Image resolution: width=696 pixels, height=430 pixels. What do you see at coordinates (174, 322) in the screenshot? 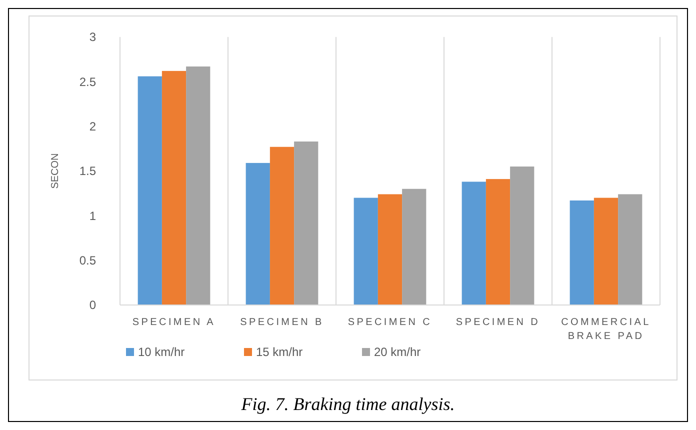
I see `x-tick-label: SPECIMEN A` at bounding box center [174, 322].